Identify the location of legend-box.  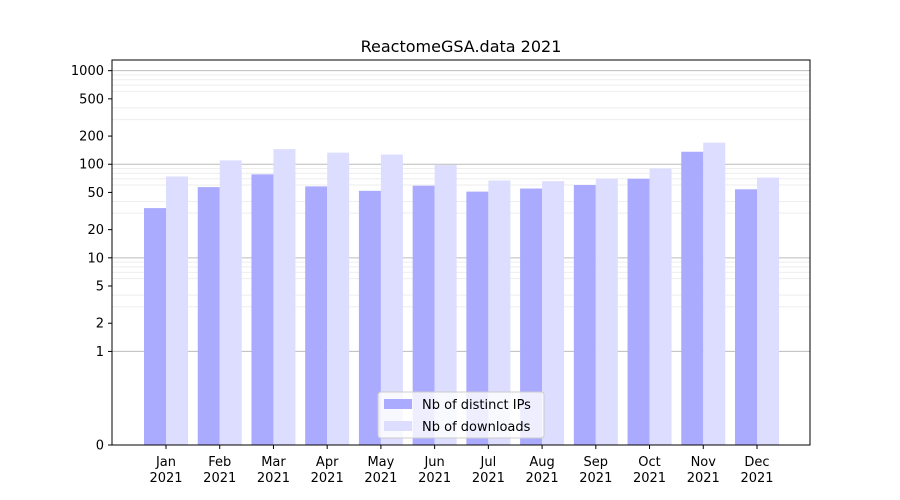
(461, 415).